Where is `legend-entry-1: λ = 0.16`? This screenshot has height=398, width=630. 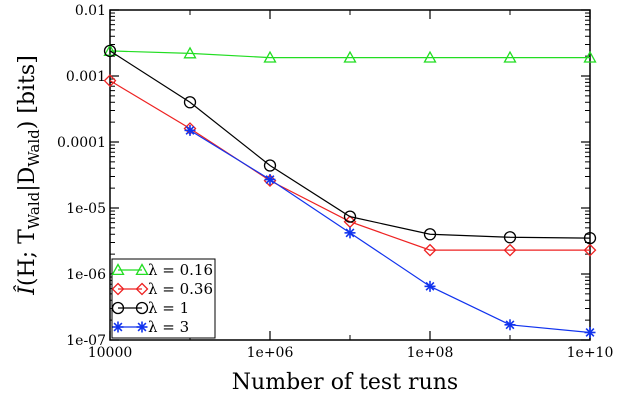 legend-entry-1: λ = 0.16 is located at coordinates (162, 270).